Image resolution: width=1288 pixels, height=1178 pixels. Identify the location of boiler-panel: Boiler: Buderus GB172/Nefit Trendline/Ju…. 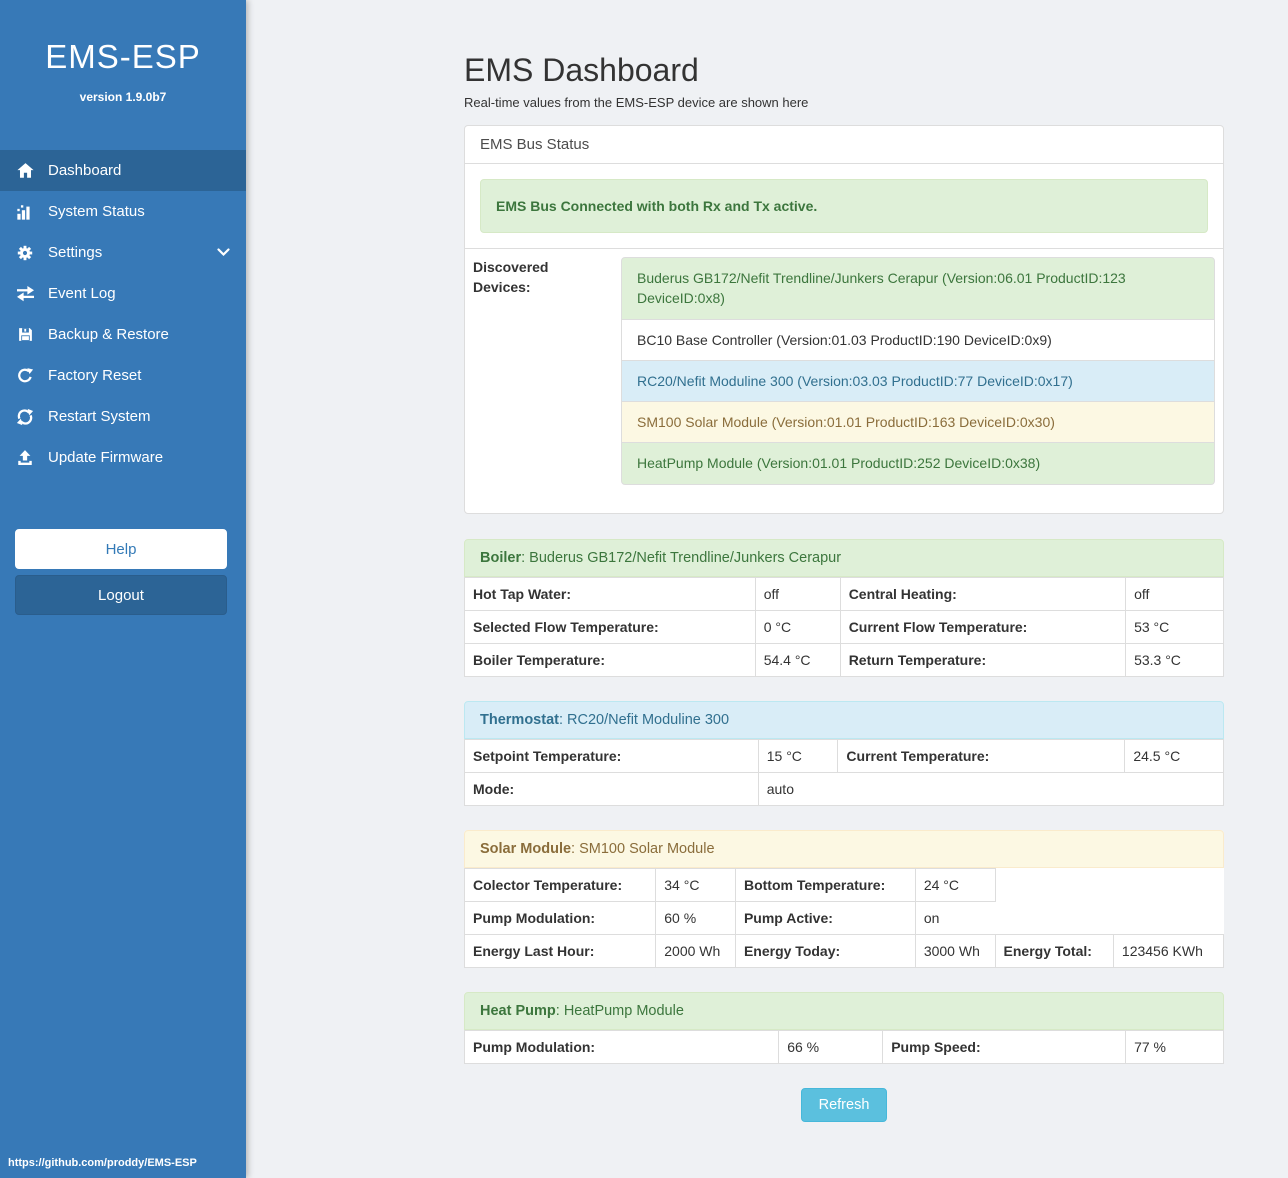
(844, 607).